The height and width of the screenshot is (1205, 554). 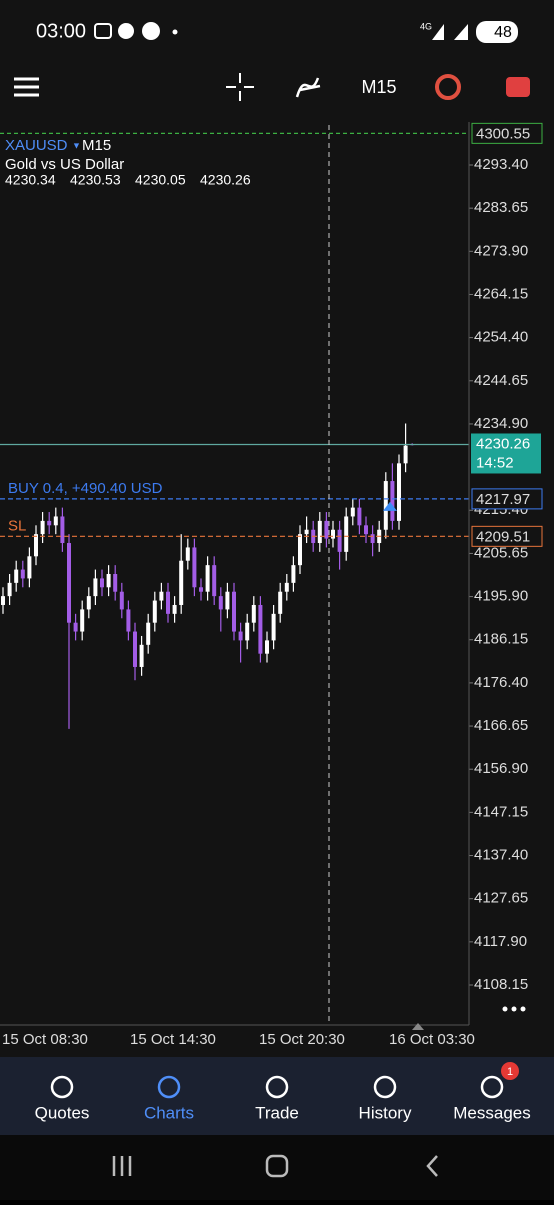 What do you see at coordinates (128, 180) in the screenshot?
I see `ohlc-readout: 4230.34 4230.53 4230.05 4230.26` at bounding box center [128, 180].